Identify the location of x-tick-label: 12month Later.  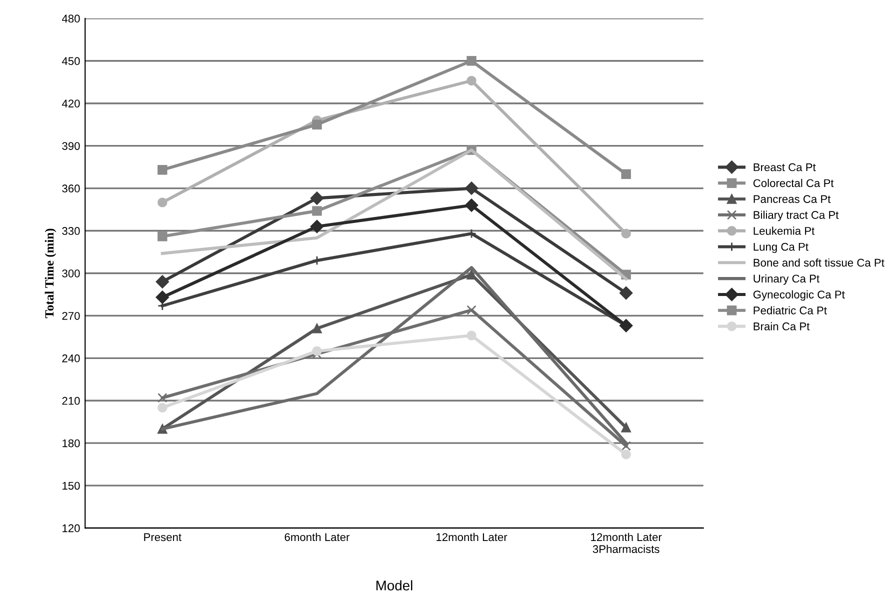
(472, 537).